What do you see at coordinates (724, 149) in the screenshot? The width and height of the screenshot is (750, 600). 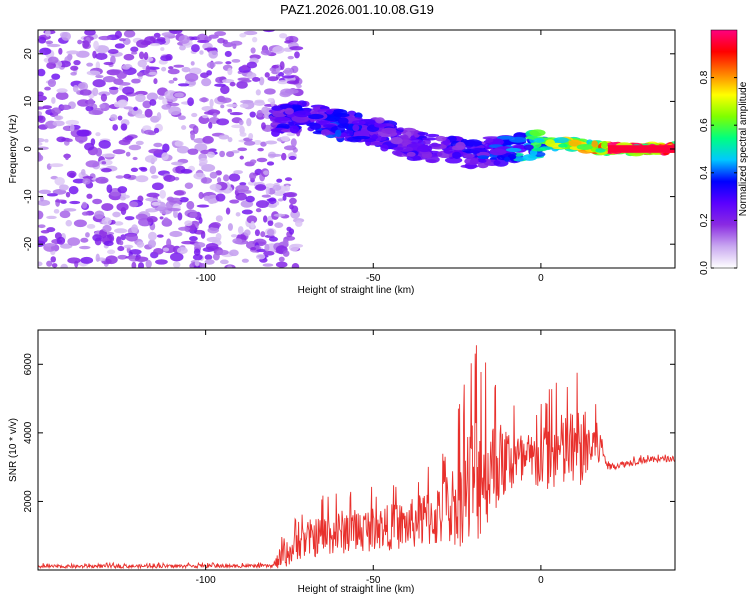 I see `colorbar` at bounding box center [724, 149].